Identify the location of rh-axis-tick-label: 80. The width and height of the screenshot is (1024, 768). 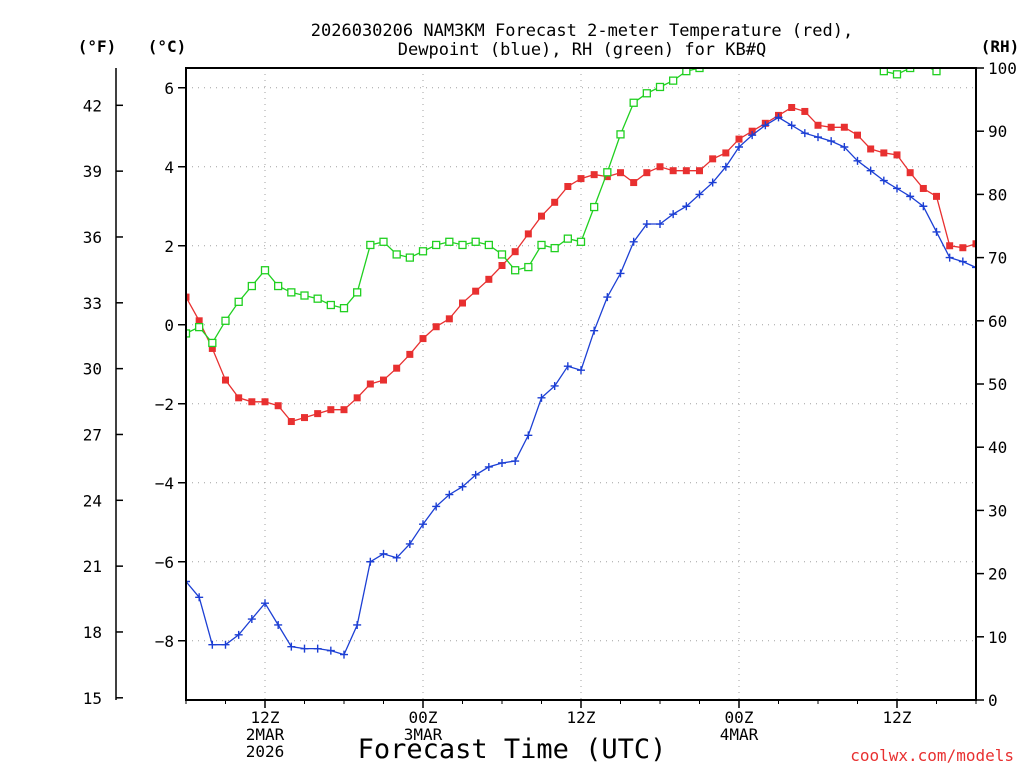
(997, 194).